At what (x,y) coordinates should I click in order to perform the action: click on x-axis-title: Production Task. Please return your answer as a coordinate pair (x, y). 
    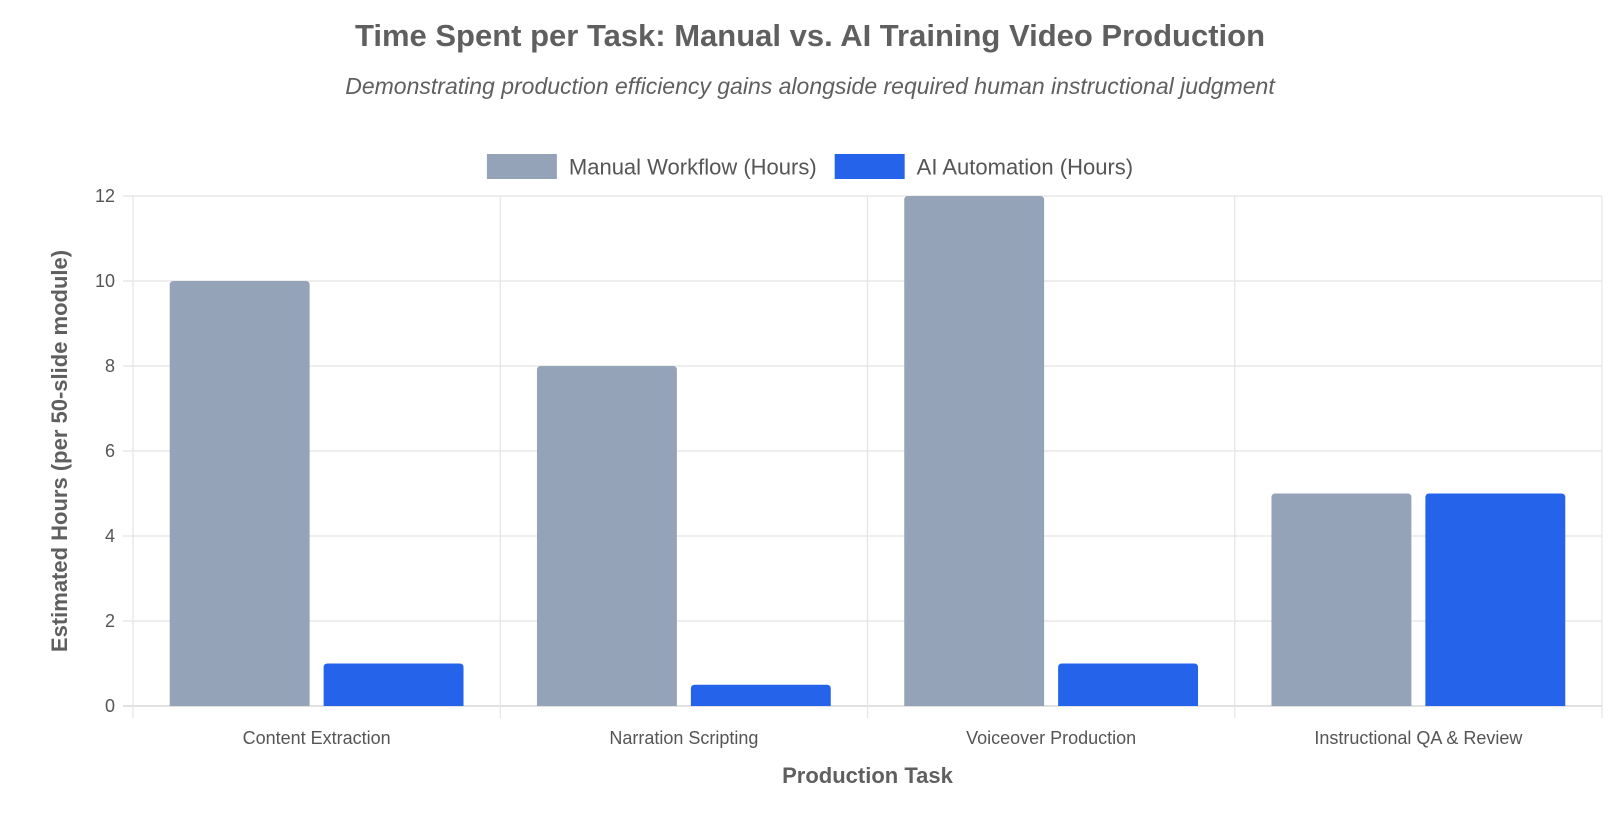
    Looking at the image, I should click on (867, 775).